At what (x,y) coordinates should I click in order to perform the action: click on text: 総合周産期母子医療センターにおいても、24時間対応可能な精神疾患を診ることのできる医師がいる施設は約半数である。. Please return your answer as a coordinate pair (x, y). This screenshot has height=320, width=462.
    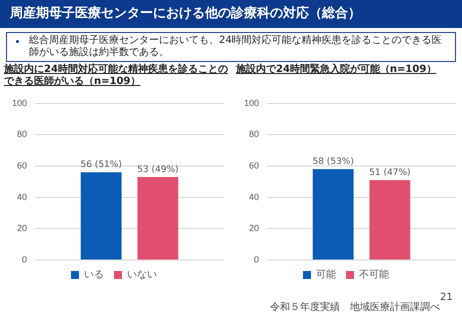
    Looking at the image, I should click on (236, 47).